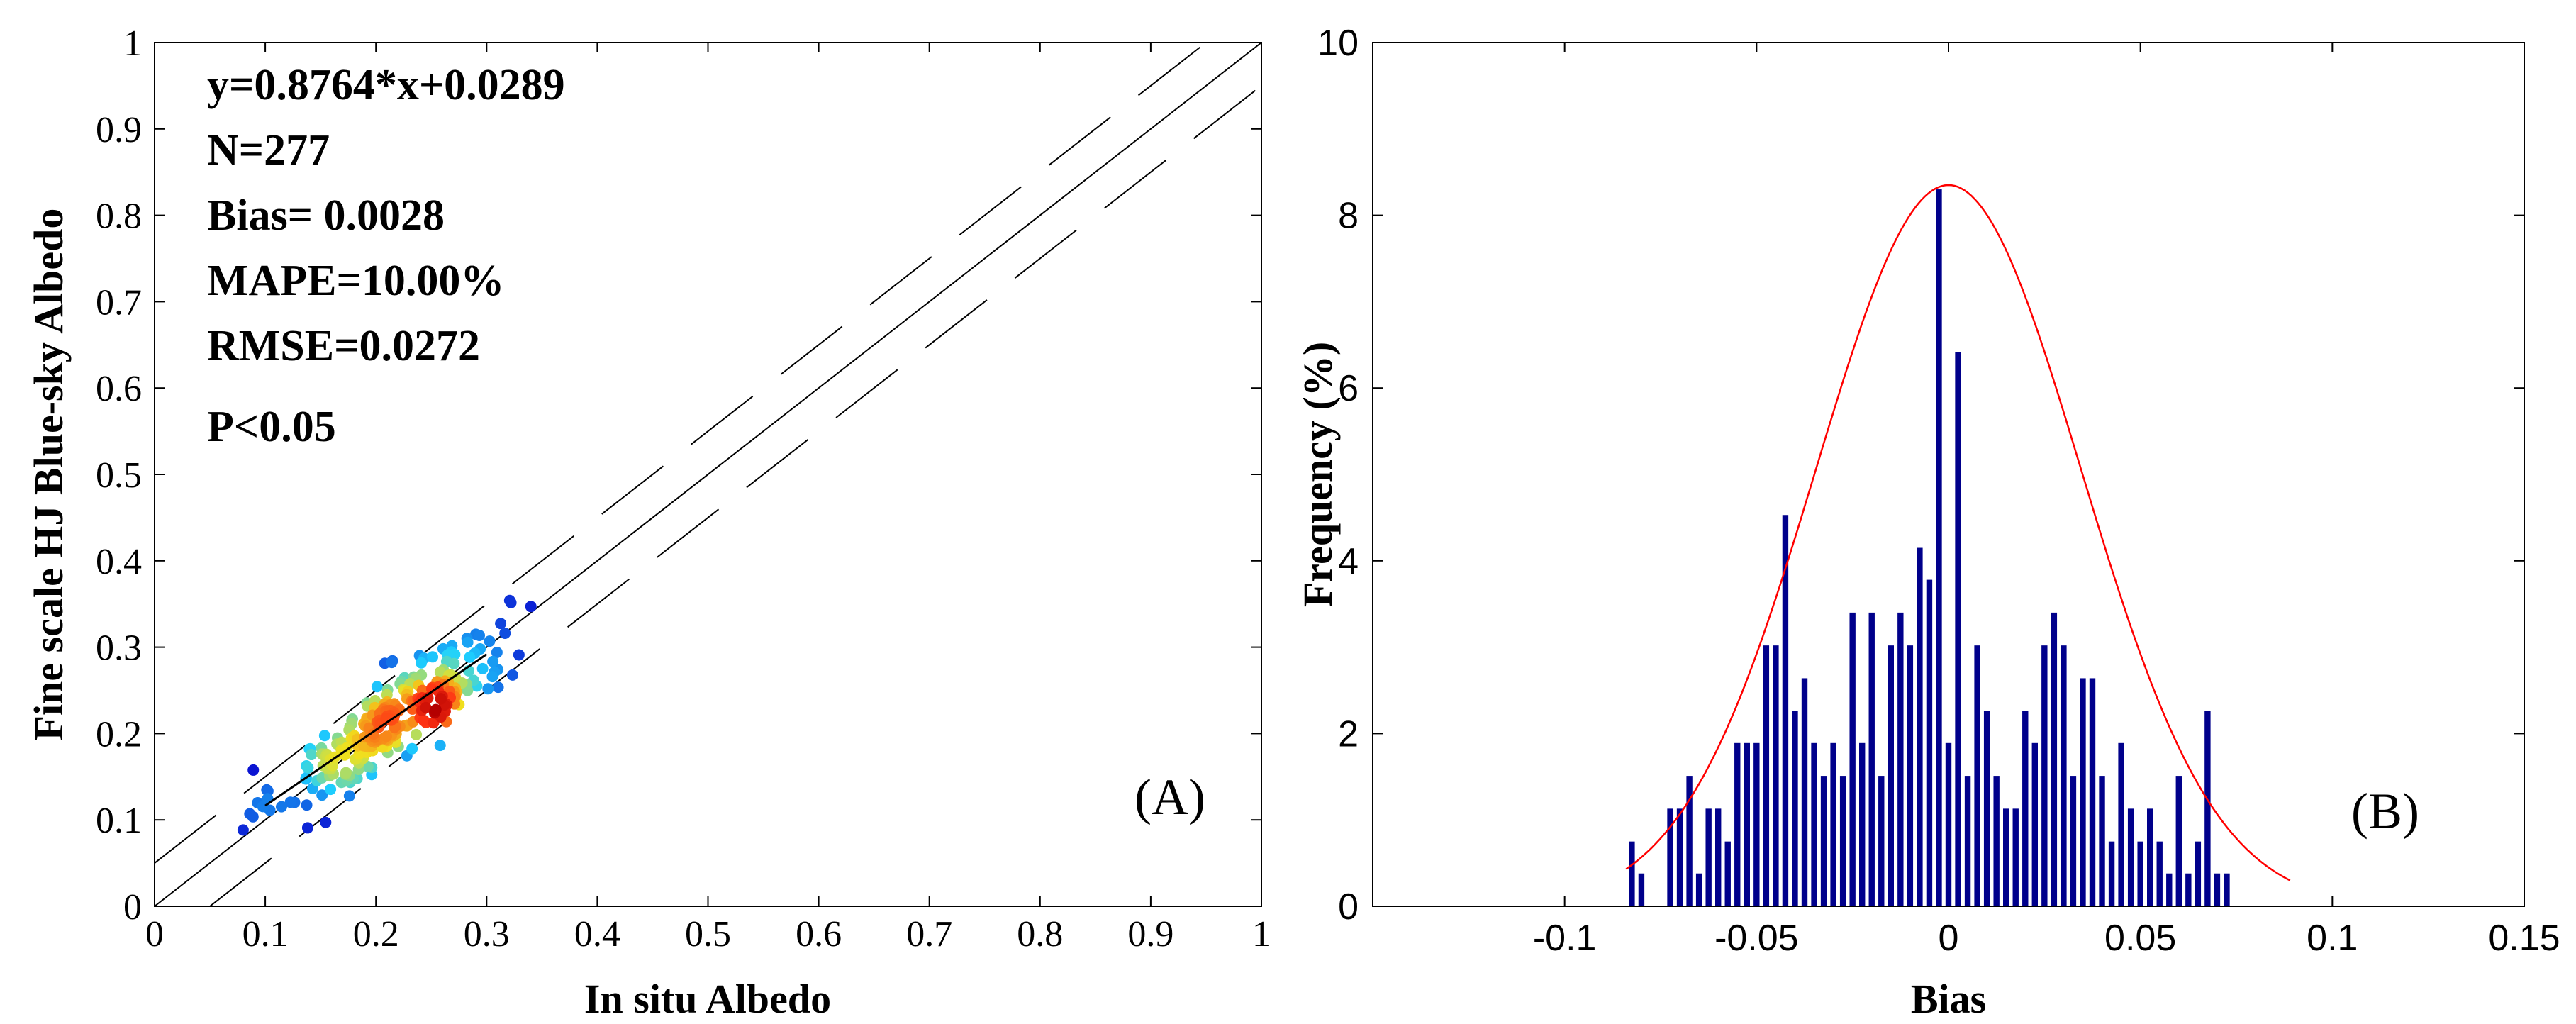 The height and width of the screenshot is (1024, 2576). What do you see at coordinates (1565, 938) in the screenshot?
I see `histogram-x-tick-label: -0.1` at bounding box center [1565, 938].